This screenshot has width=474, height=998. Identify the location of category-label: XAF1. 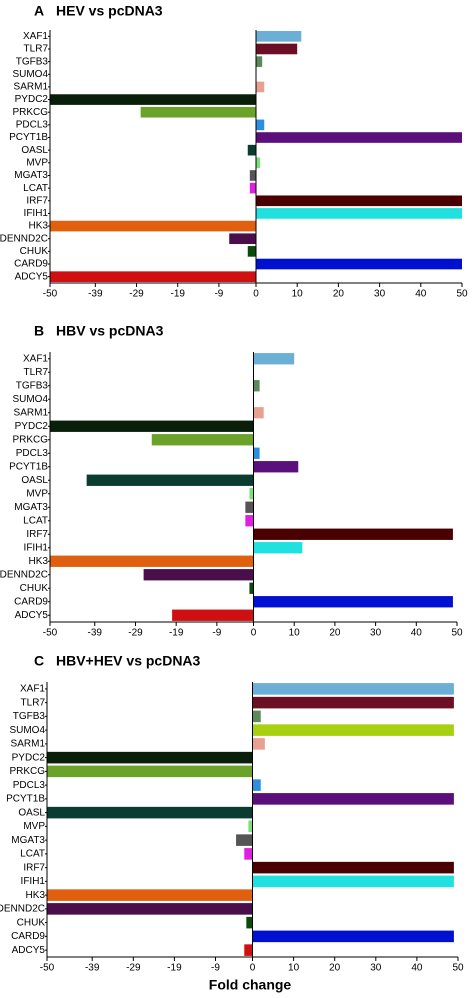
(35, 36).